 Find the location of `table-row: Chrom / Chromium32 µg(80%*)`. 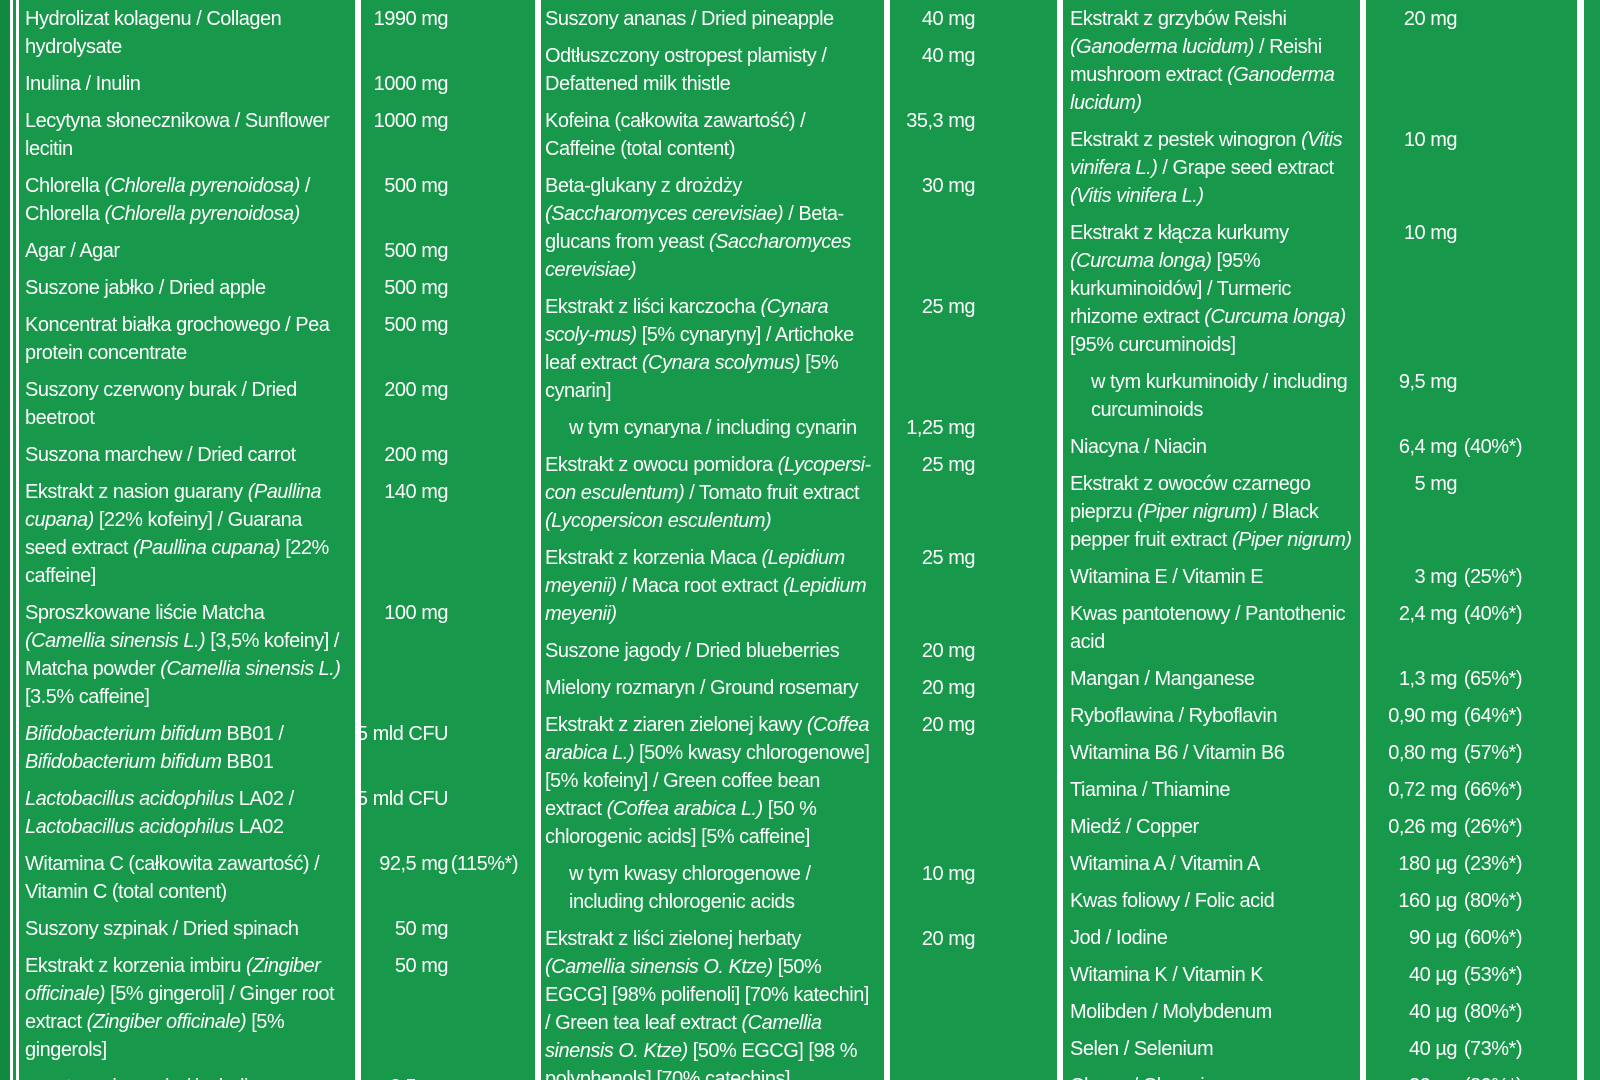

table-row: Chrom / Chromium32 µg(80%*) is located at coordinates (1320, 1076).